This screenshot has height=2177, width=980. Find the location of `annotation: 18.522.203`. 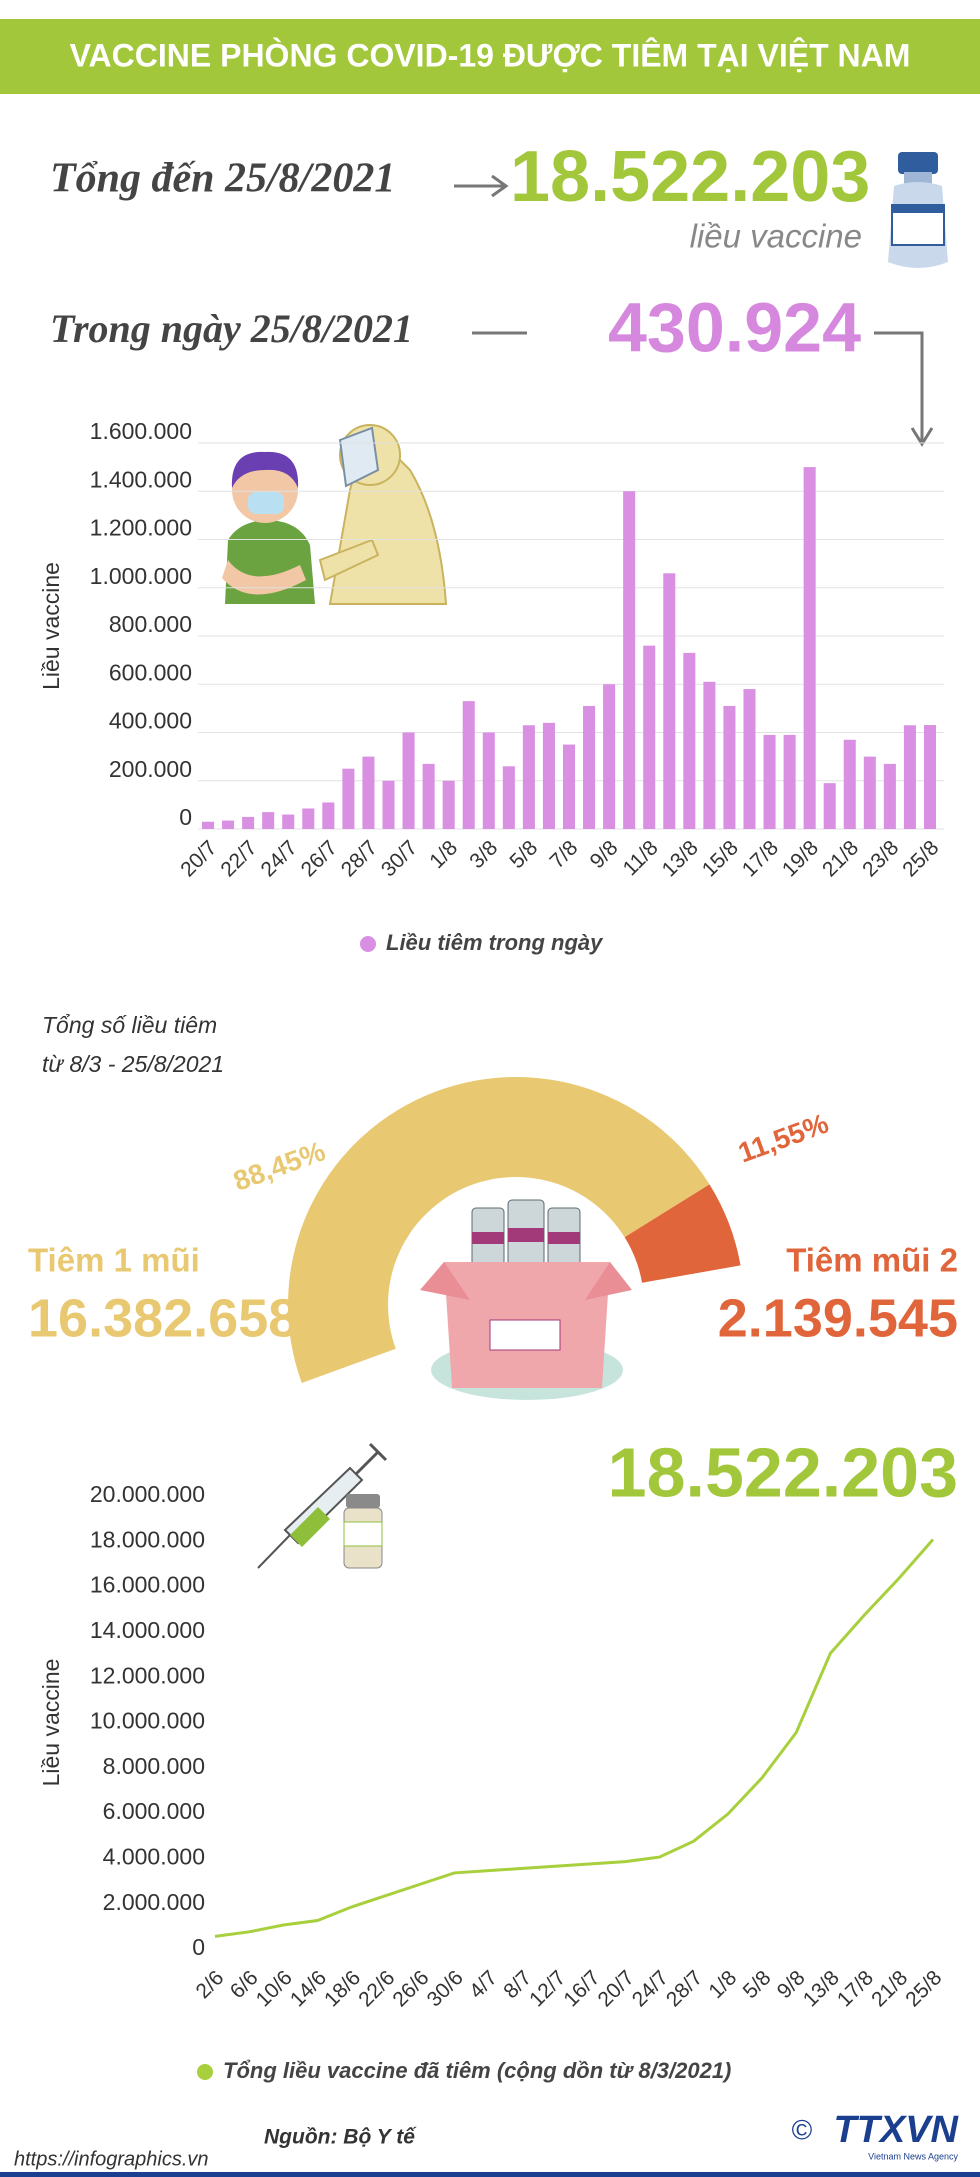

annotation: 18.522.203 is located at coordinates (783, 1472).